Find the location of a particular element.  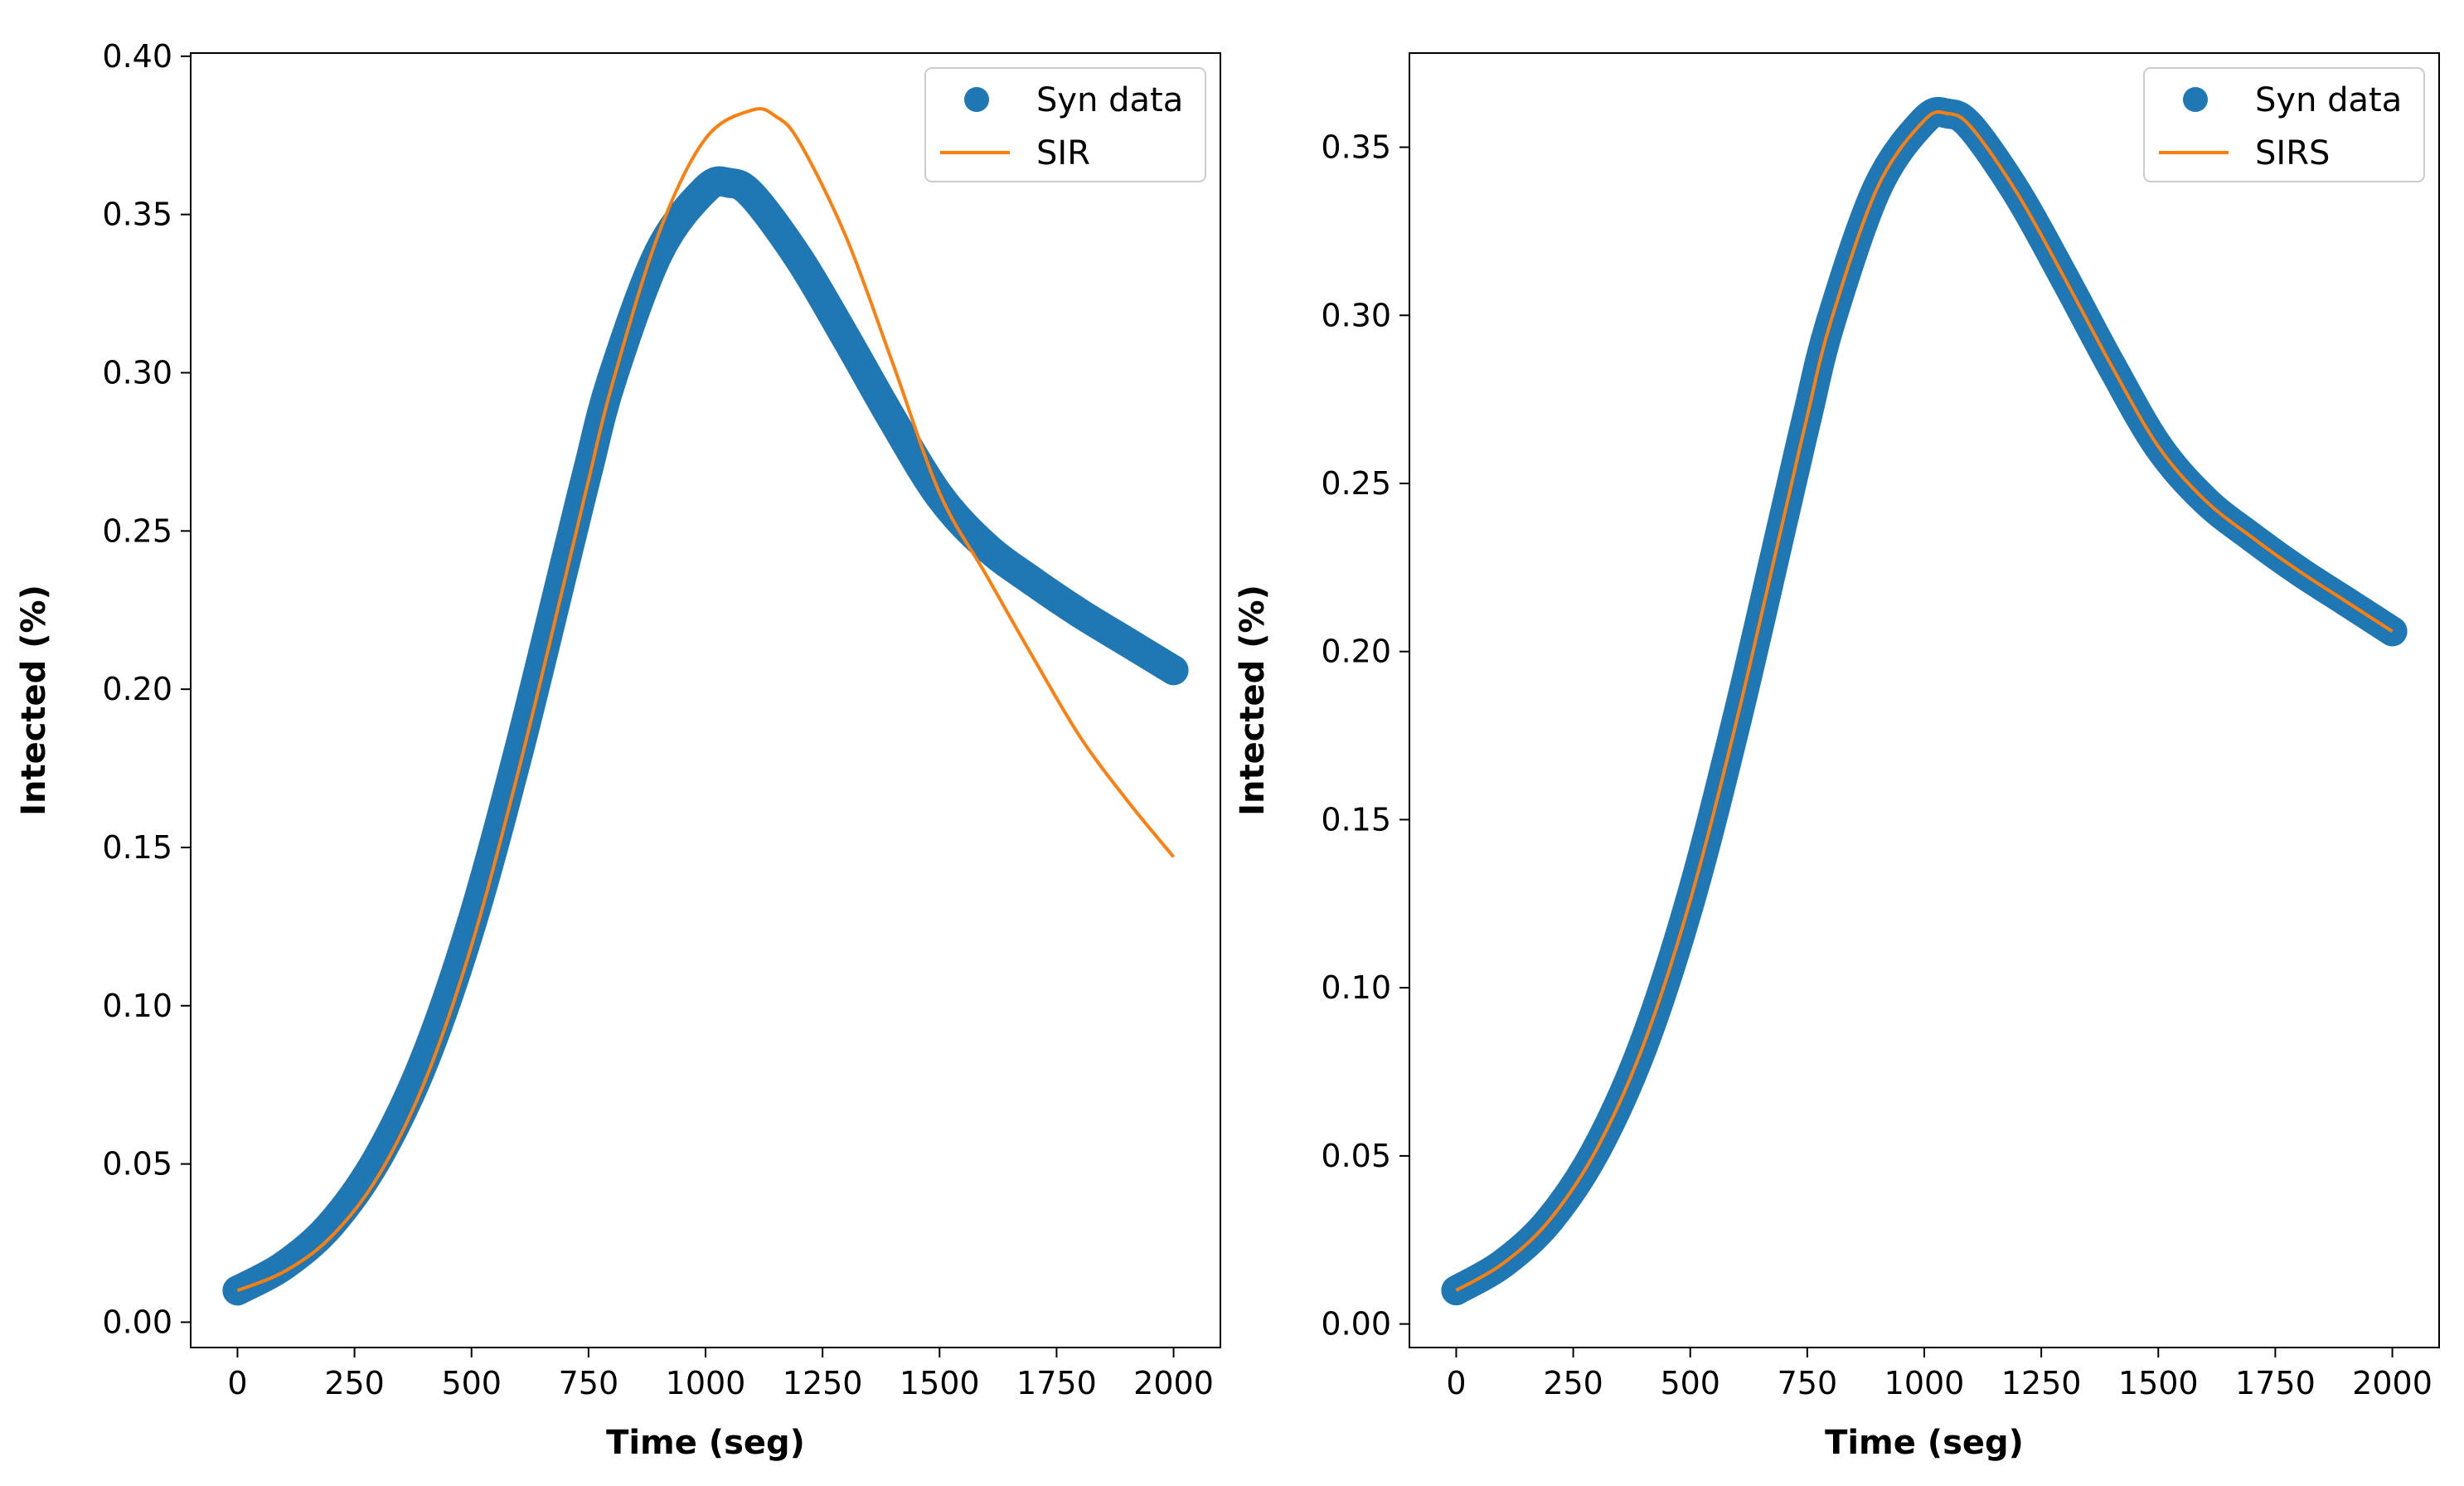

y-tick-label: 0.40 is located at coordinates (137, 56).